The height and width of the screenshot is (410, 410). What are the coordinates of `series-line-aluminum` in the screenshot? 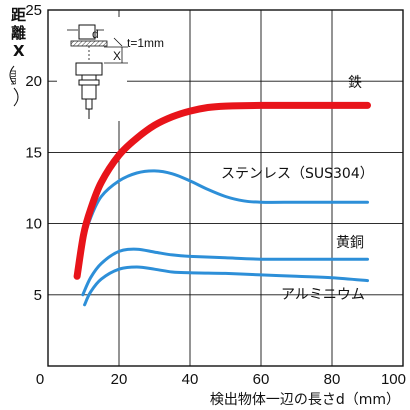 It's located at (226, 286).